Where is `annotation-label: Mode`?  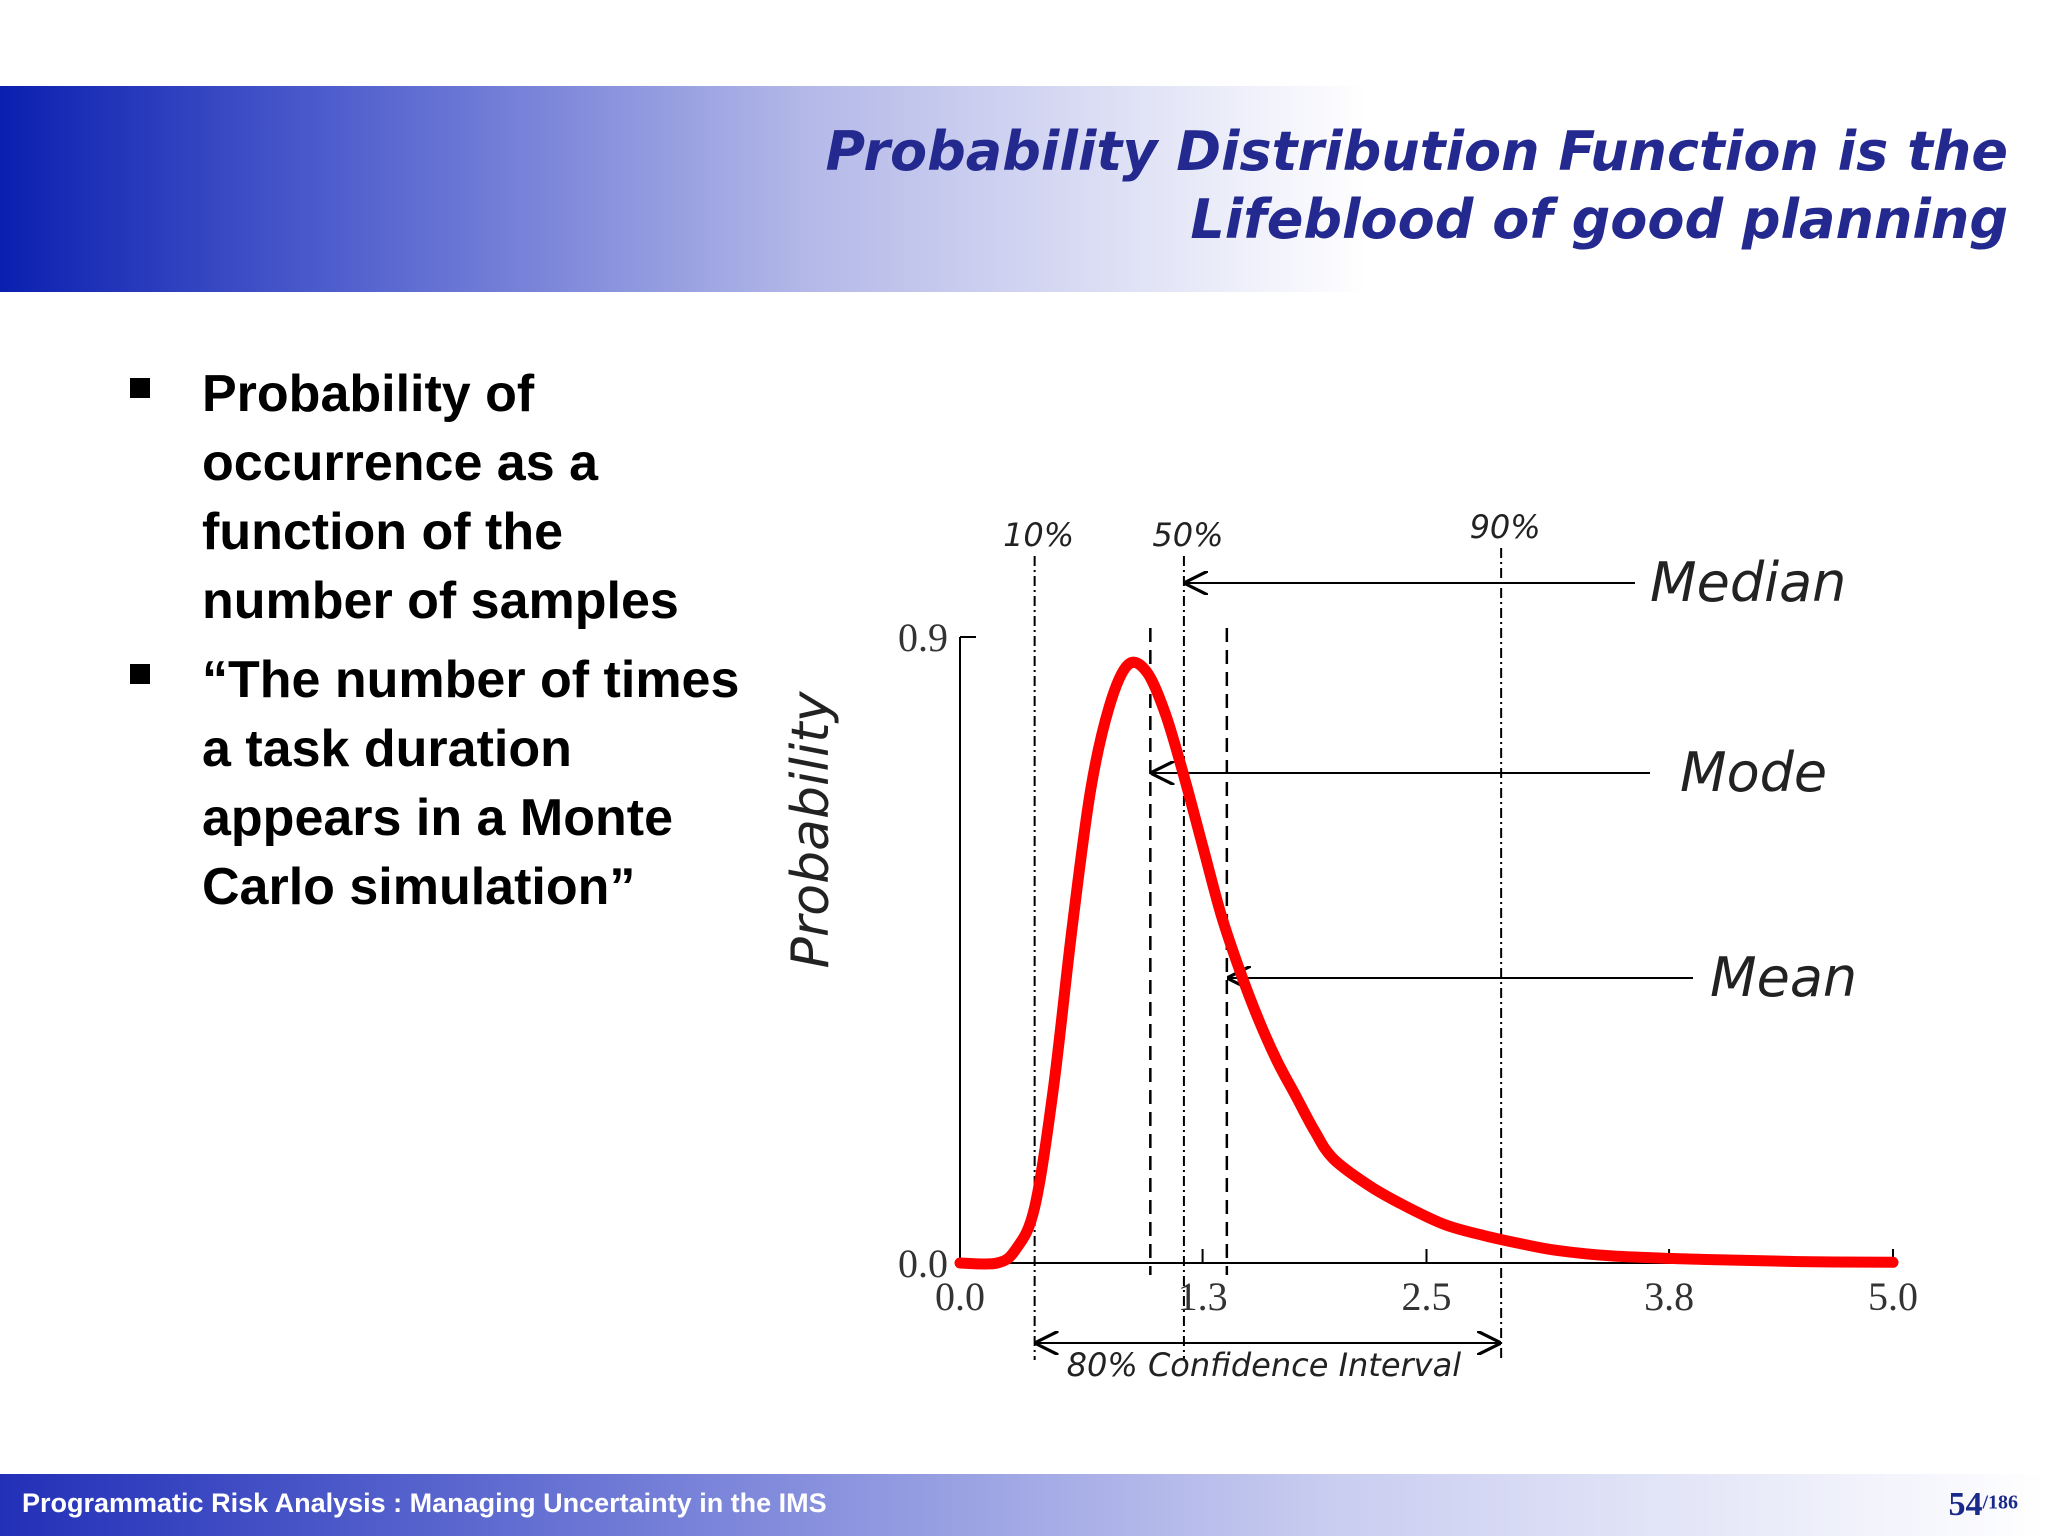 annotation-label: Mode is located at coordinates (1753, 772).